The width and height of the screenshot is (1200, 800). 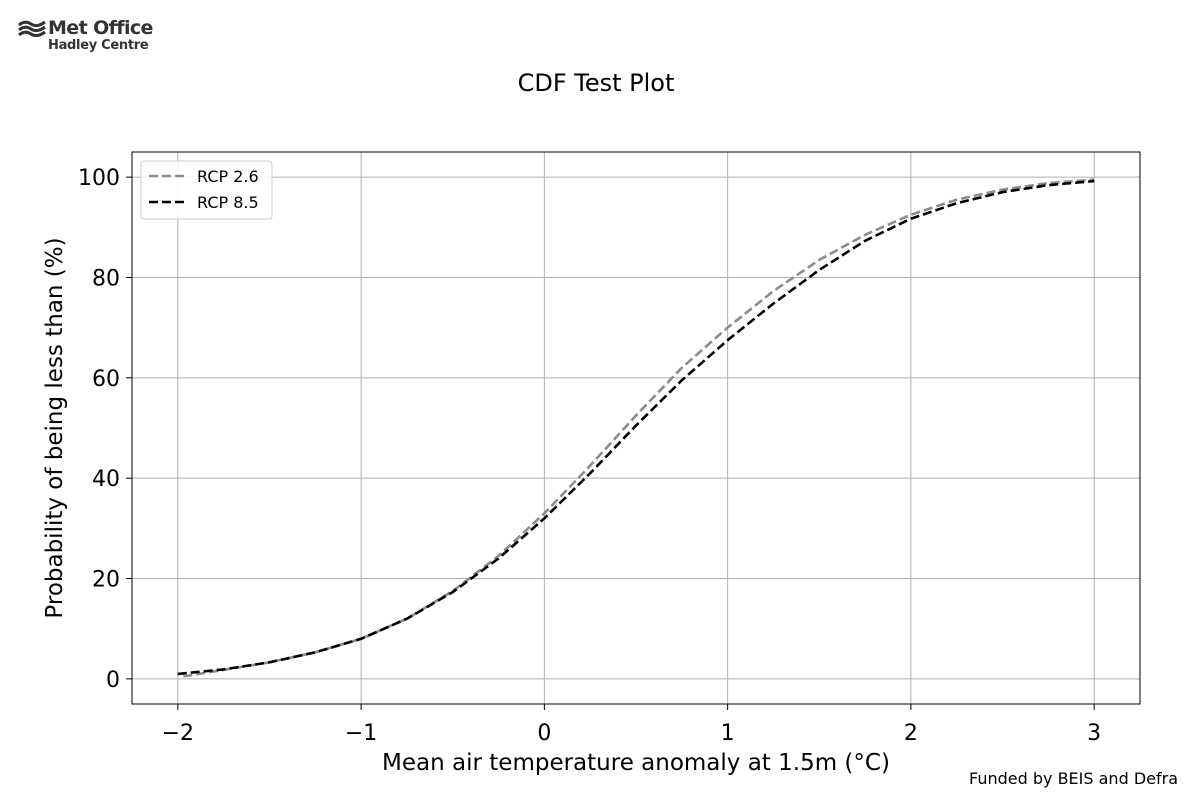 I want to click on legend-label: RCP 2.6, so click(x=228, y=176).